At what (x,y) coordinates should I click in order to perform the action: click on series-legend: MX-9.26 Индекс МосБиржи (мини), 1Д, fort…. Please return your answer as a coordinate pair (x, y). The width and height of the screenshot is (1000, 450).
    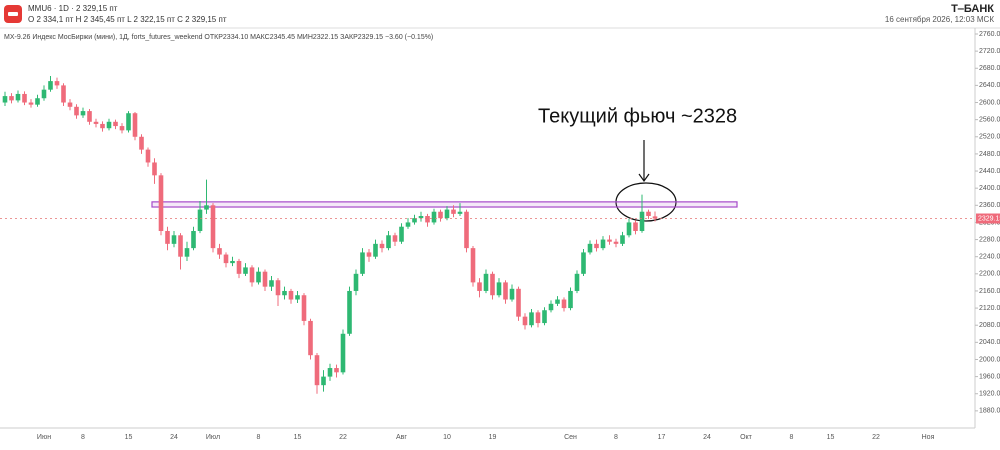
    Looking at the image, I should click on (218, 37).